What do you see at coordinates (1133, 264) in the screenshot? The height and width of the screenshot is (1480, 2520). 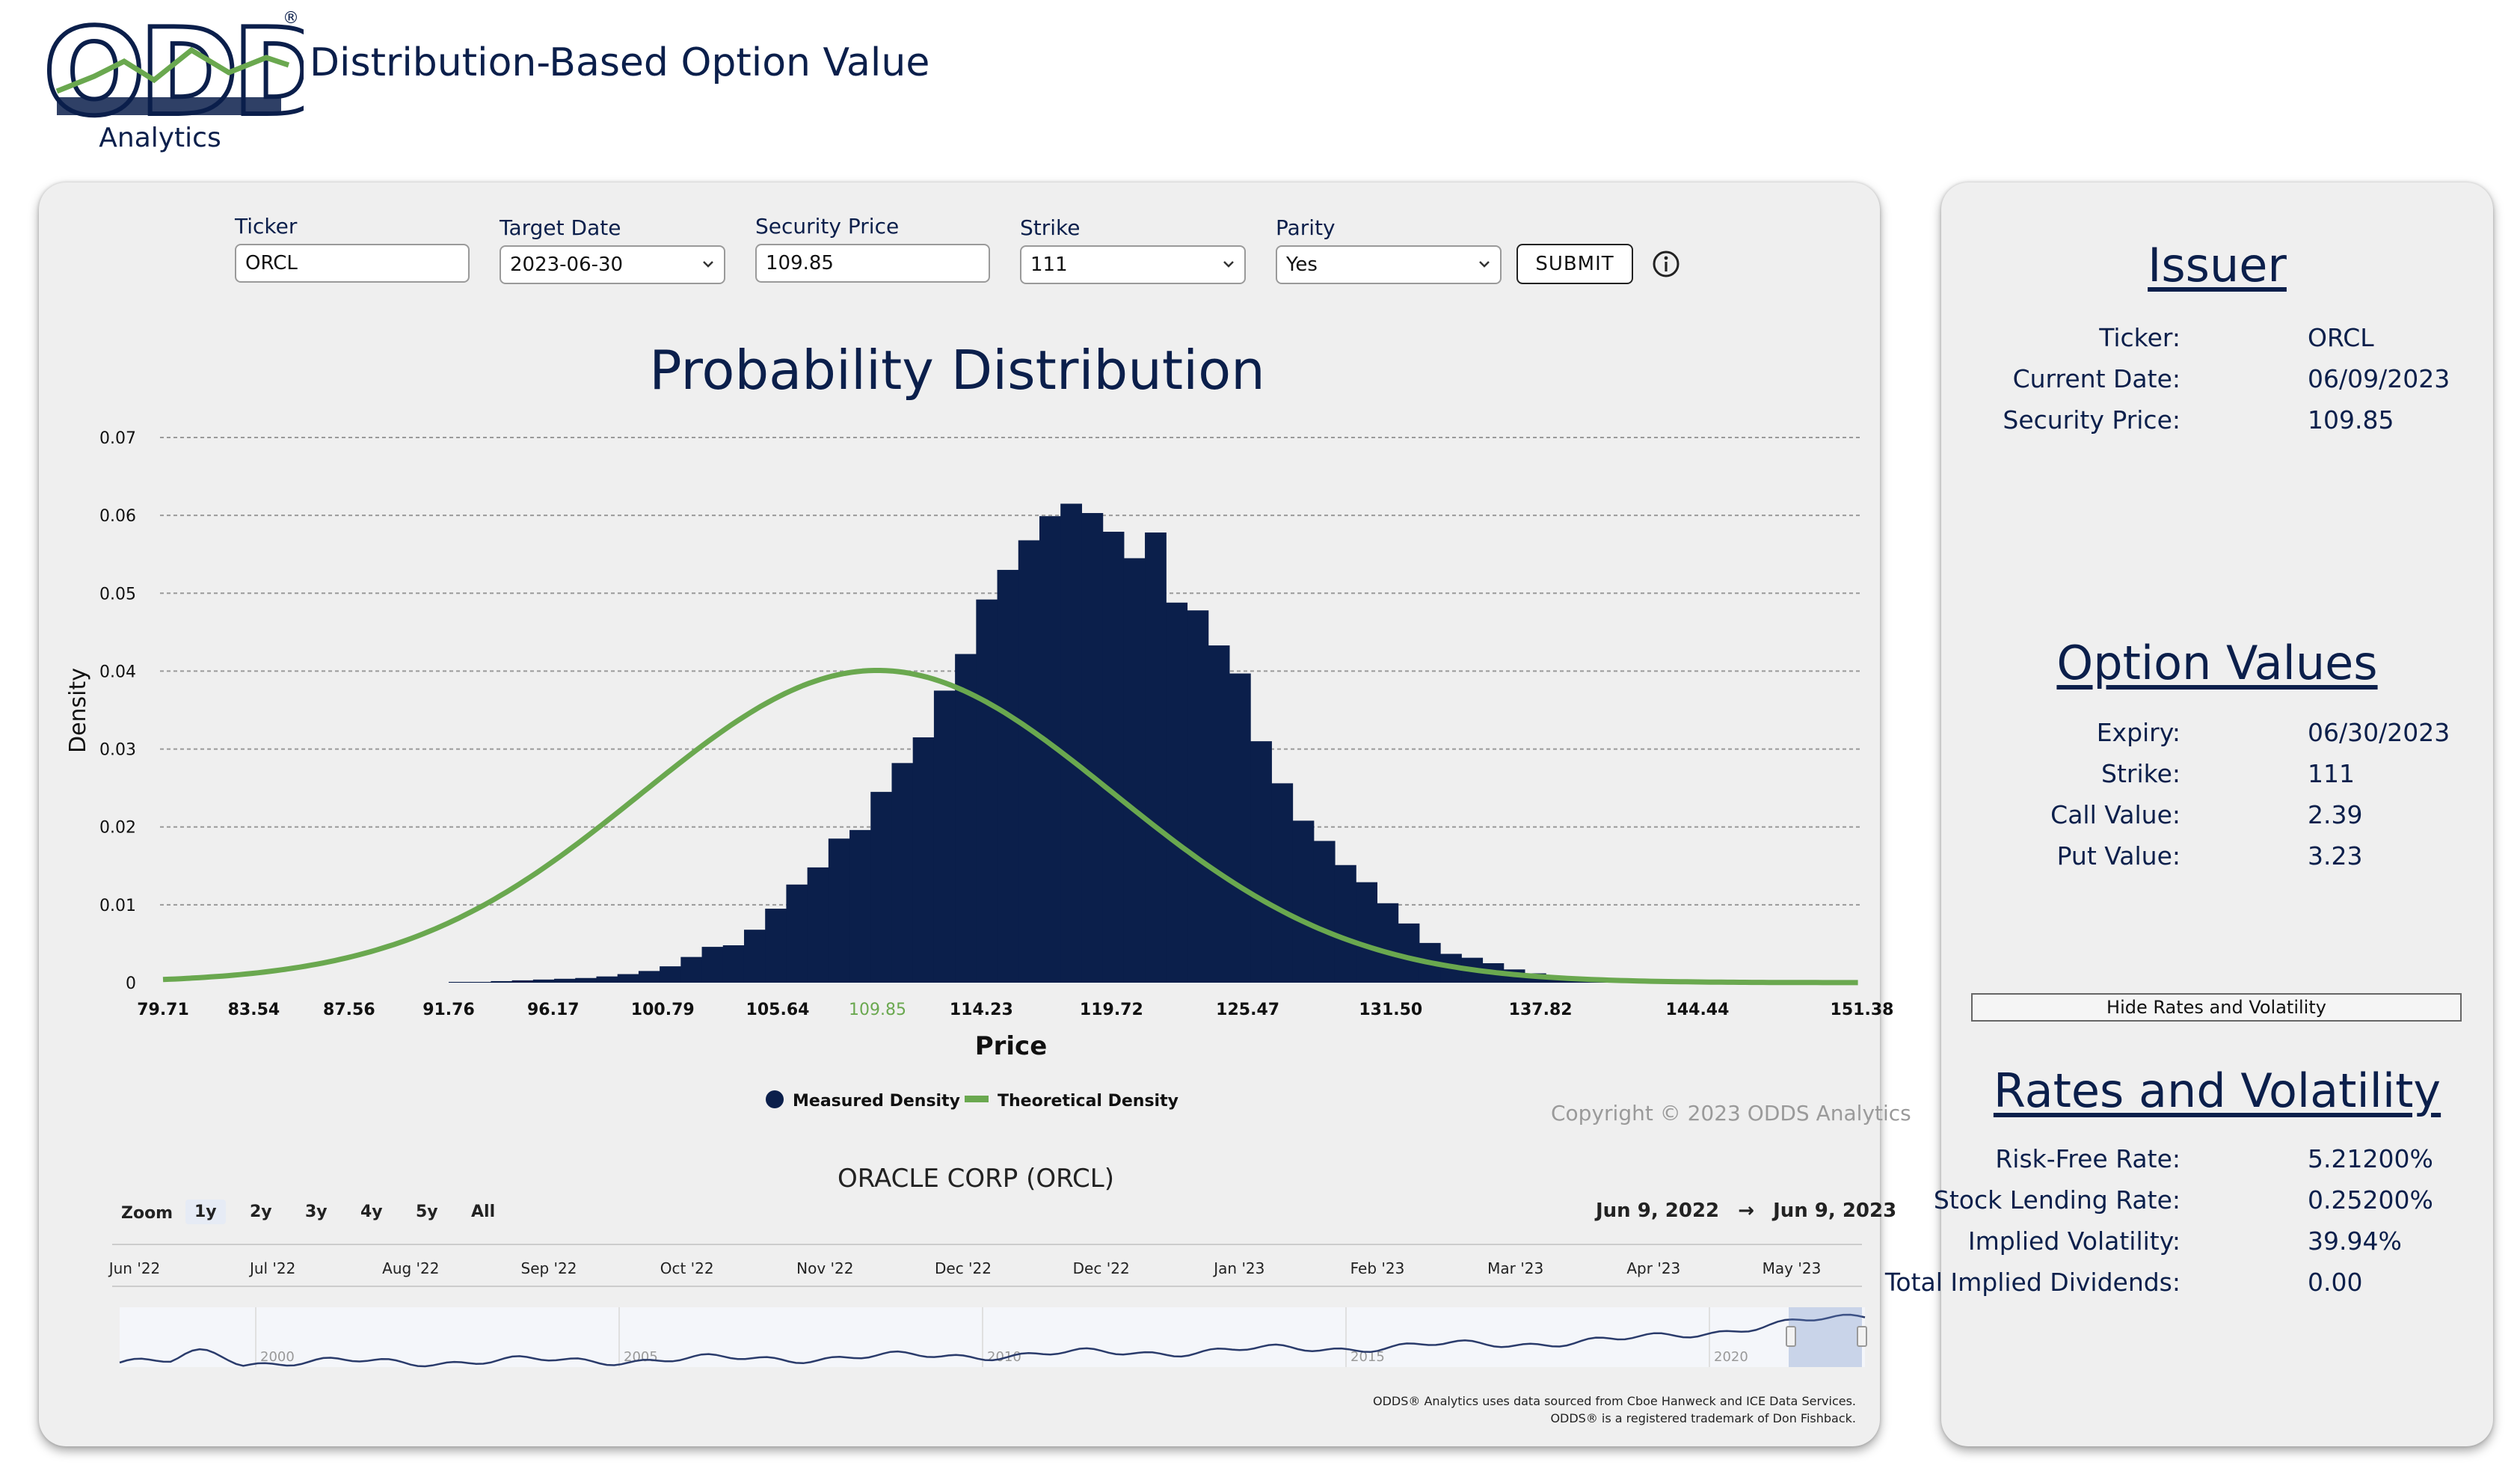 I see `strike-select: 111` at bounding box center [1133, 264].